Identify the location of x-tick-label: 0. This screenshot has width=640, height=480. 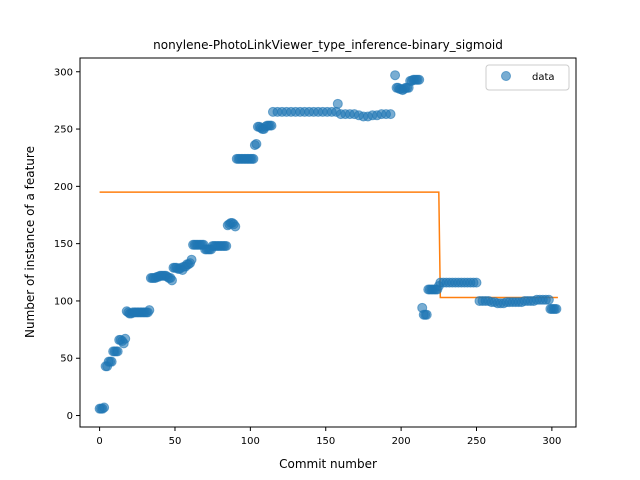
(99, 441).